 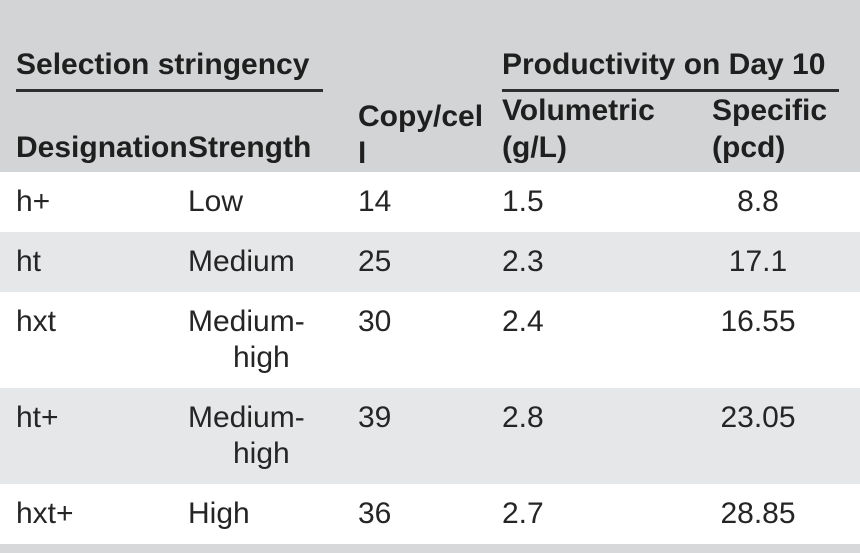 I want to click on volumetric-cell: 1.5, so click(x=523, y=201).